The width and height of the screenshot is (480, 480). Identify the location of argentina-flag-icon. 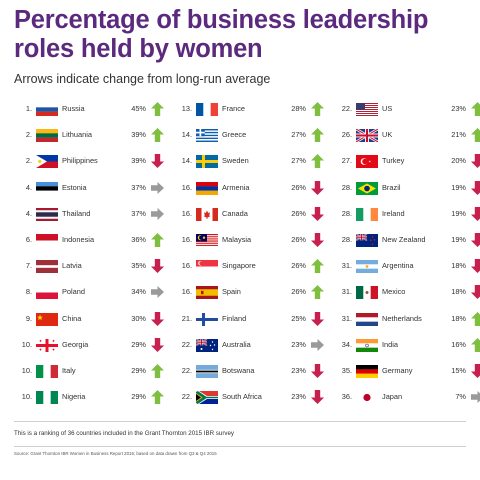
(367, 267).